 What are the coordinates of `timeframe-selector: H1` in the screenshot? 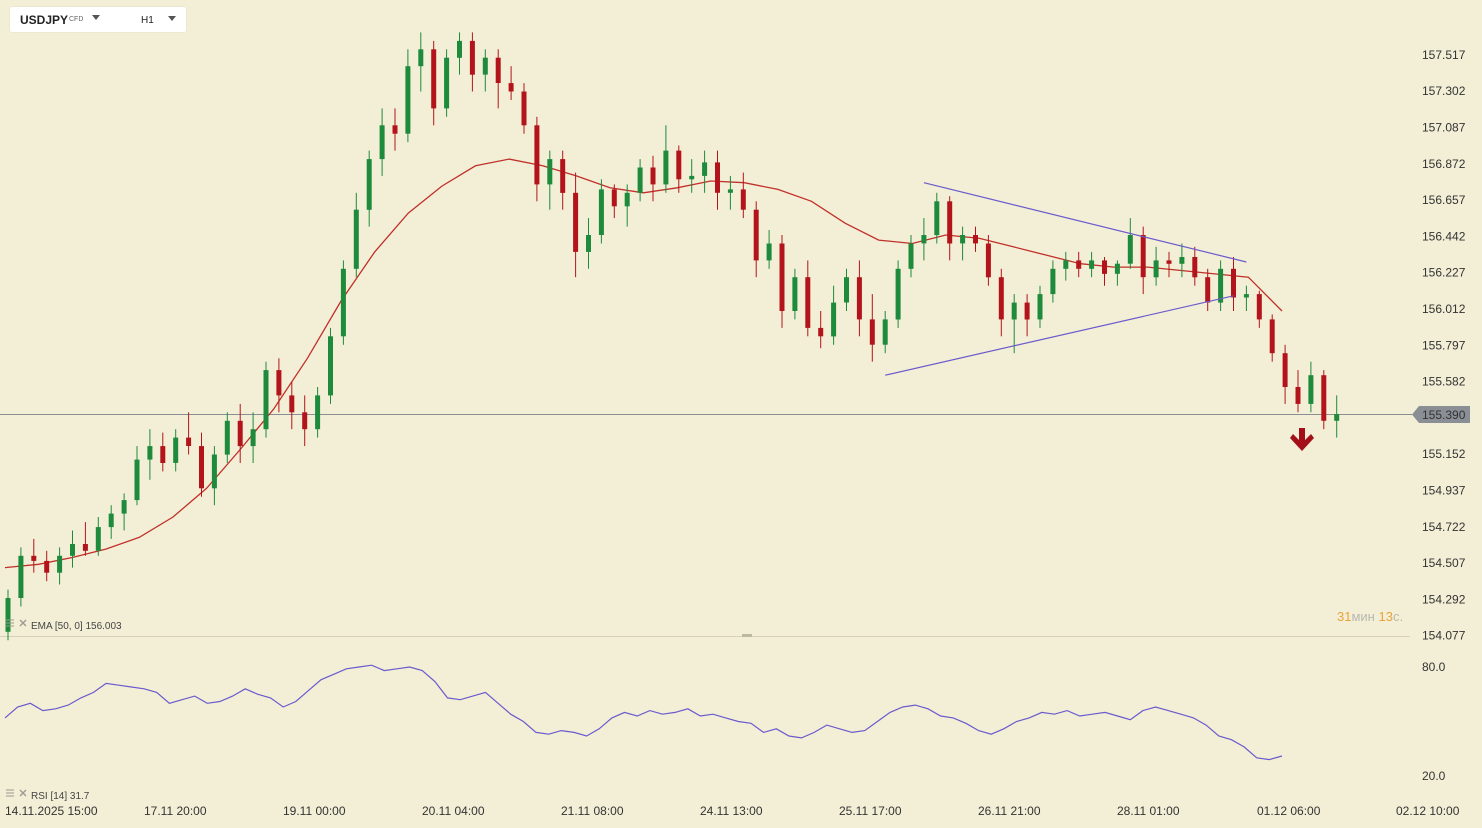 It's located at (147, 20).